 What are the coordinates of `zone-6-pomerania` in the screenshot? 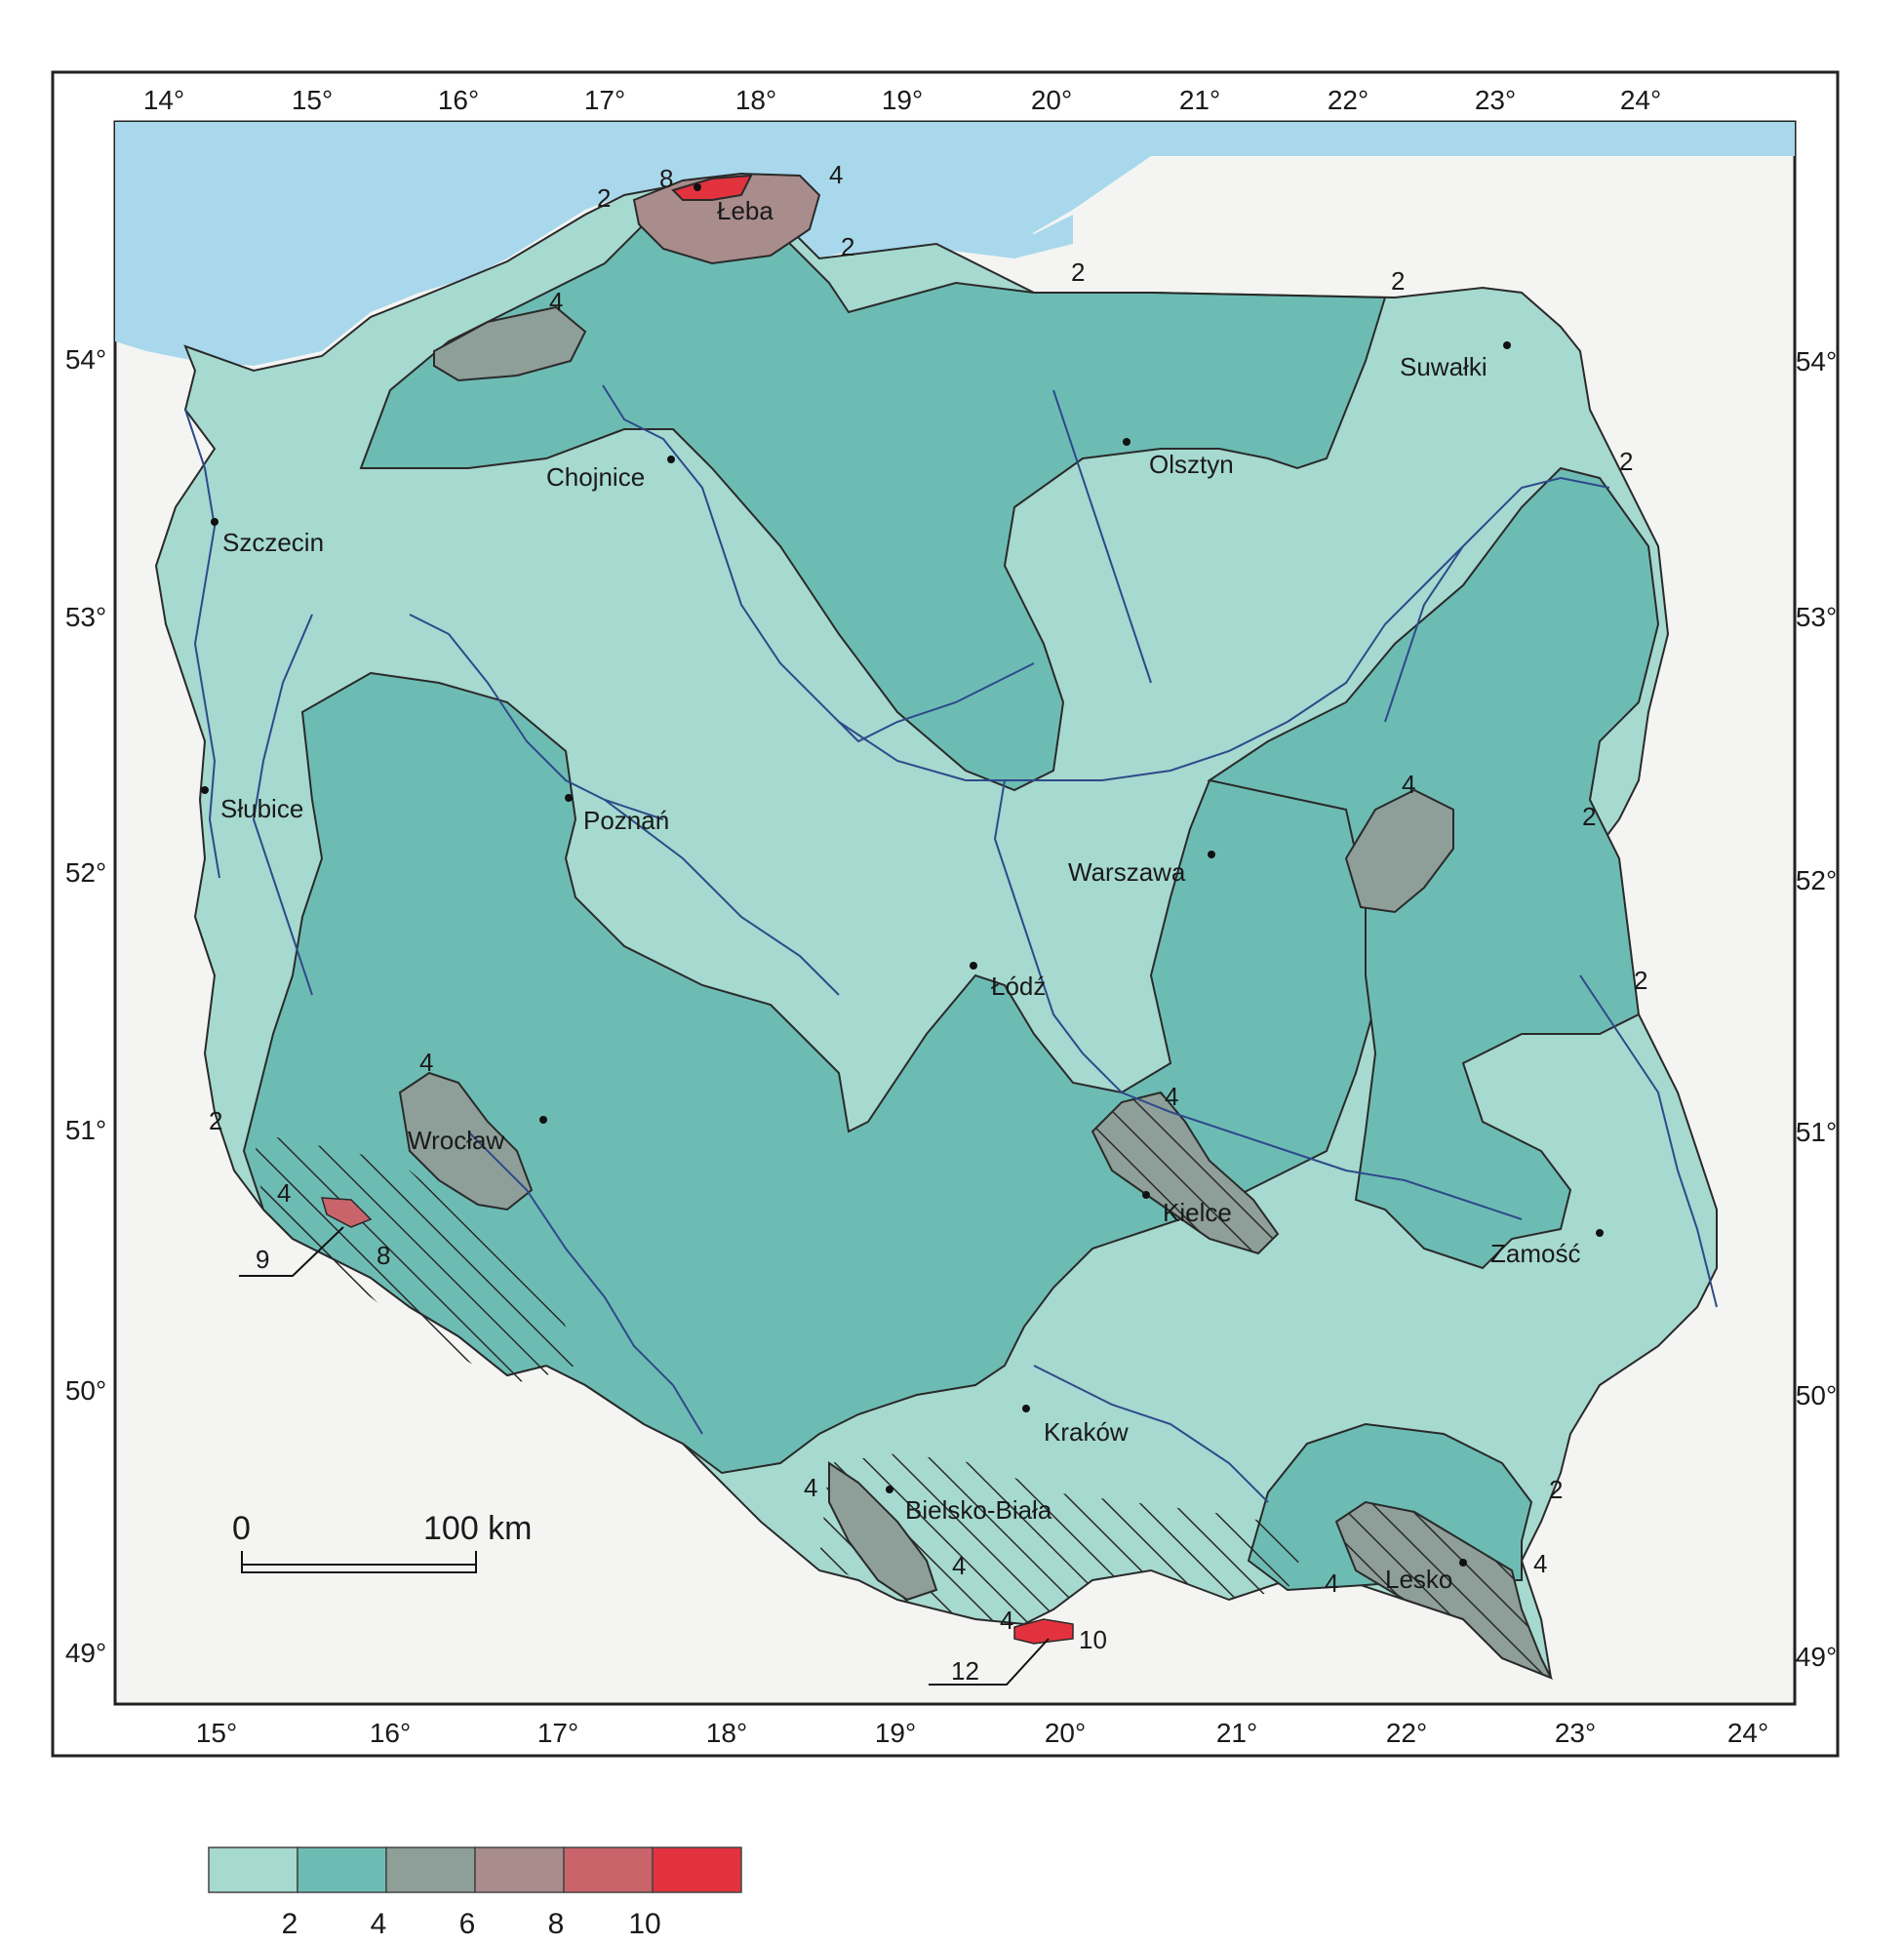 It's located at (510, 343).